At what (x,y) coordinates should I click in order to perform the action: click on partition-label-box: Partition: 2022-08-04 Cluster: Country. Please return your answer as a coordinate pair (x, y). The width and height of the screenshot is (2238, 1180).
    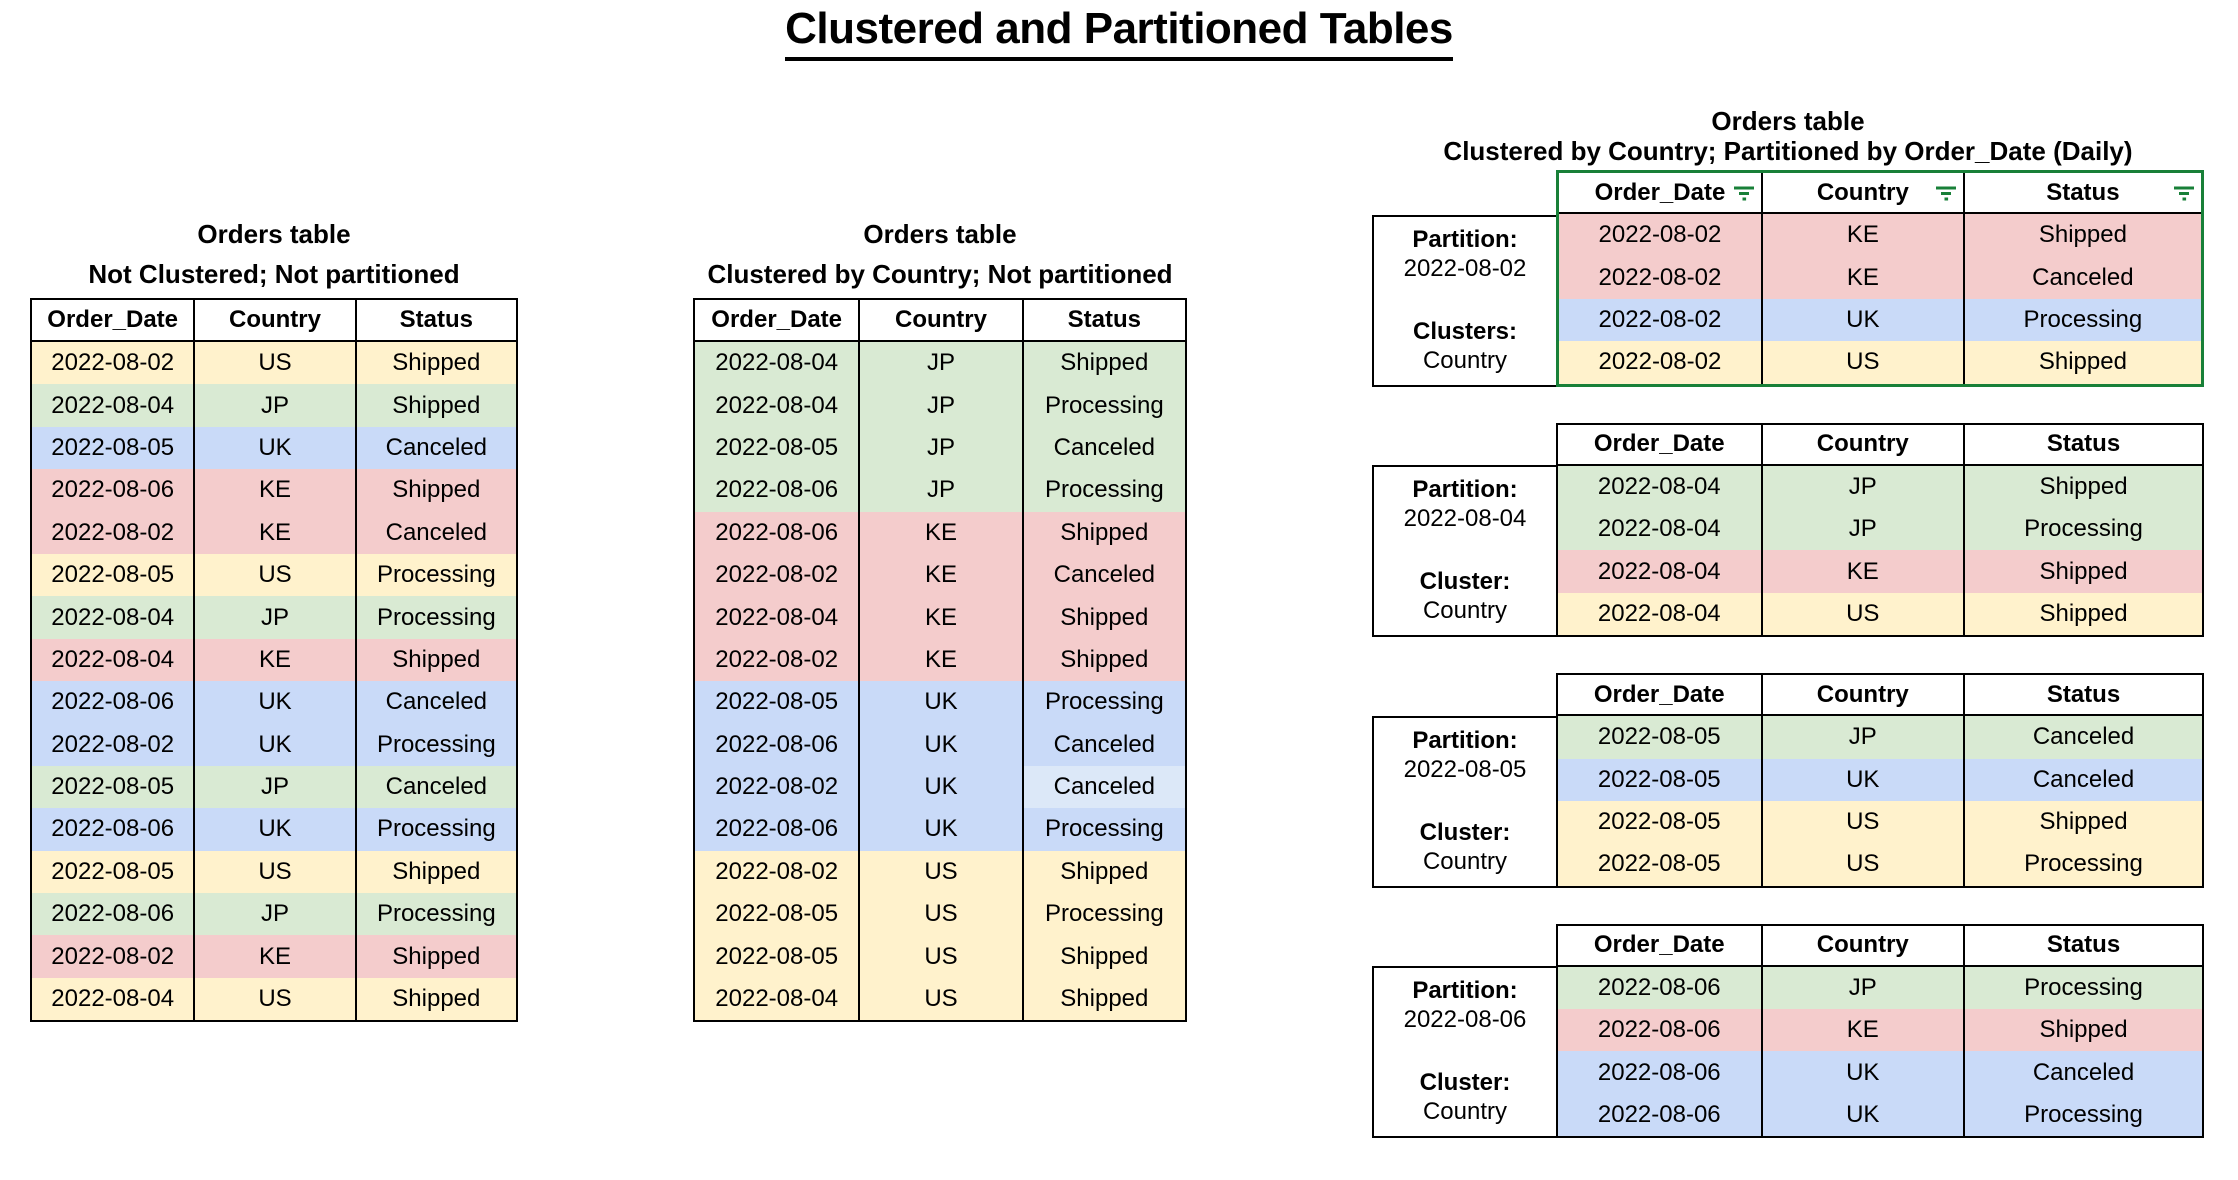
    Looking at the image, I should click on (1464, 551).